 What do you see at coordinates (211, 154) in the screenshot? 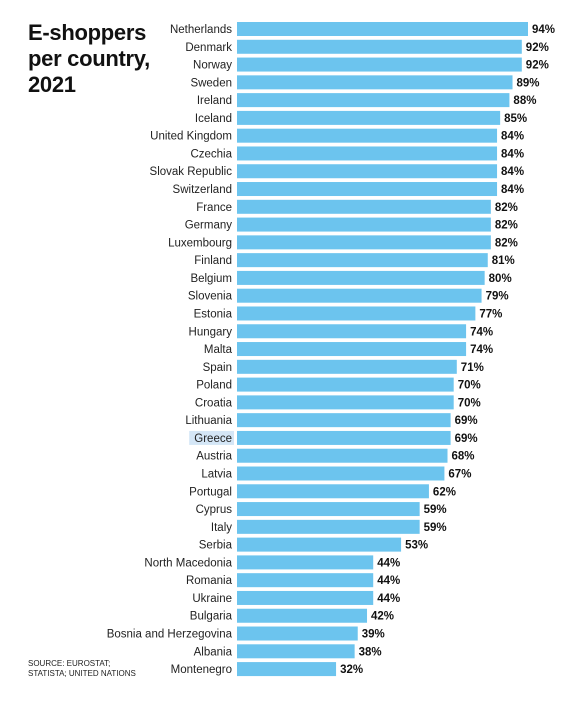
I see `category-label: Czechia` at bounding box center [211, 154].